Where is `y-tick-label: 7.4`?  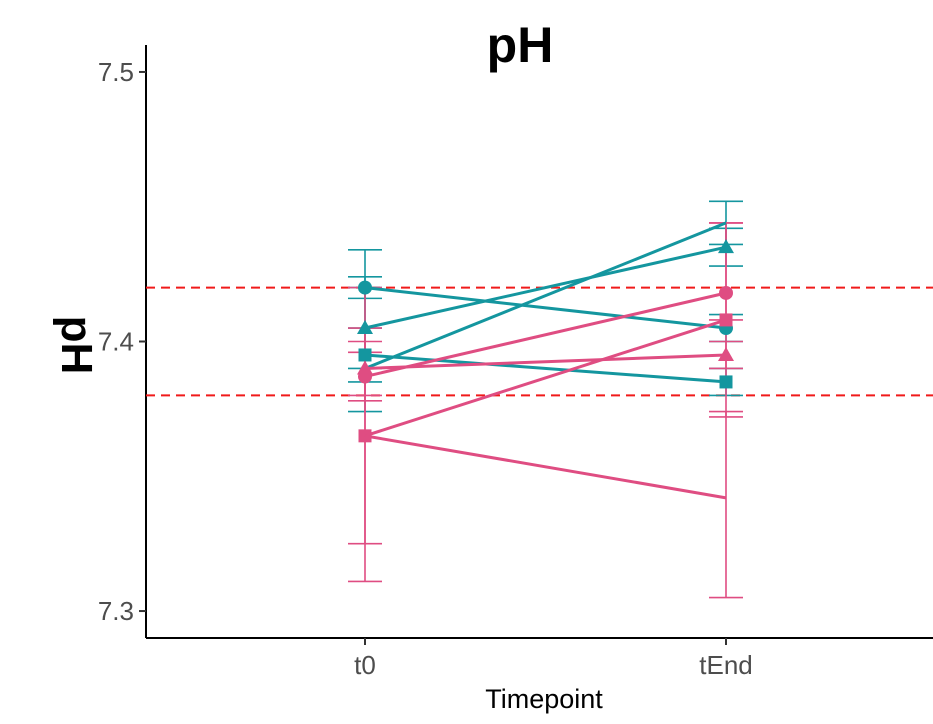 y-tick-label: 7.4 is located at coordinates (116, 342).